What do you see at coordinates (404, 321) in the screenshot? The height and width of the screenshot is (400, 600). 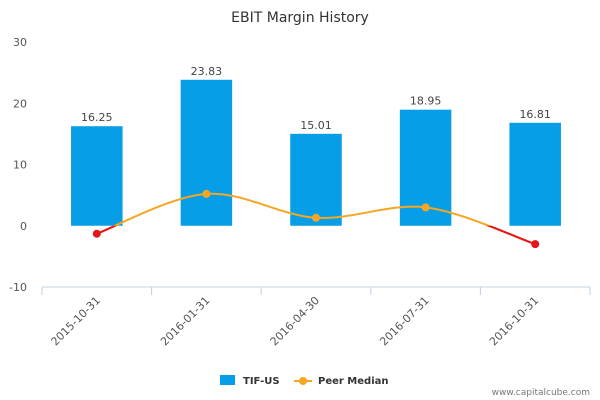 I see `x-tick-label: 2016-07-31` at bounding box center [404, 321].